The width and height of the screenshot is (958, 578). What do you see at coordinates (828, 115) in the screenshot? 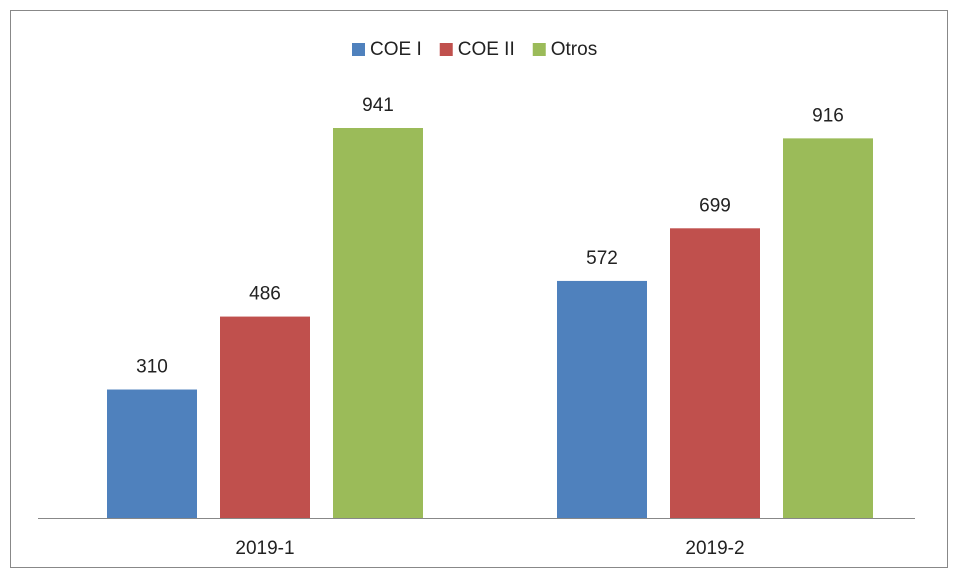
I see `value-label: 916` at bounding box center [828, 115].